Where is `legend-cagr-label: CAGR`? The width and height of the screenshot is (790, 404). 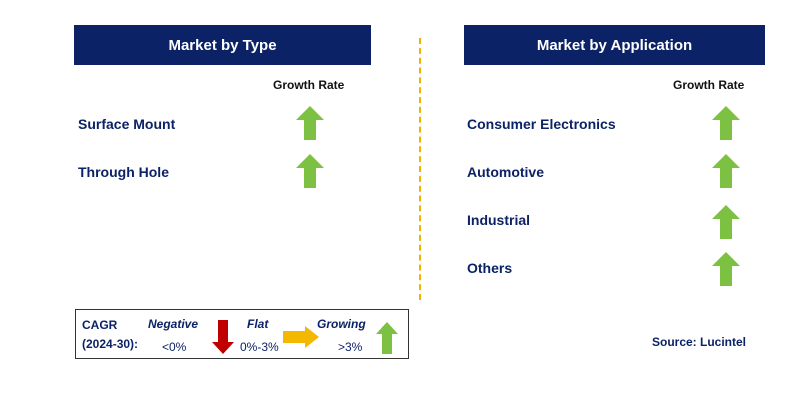 legend-cagr-label: CAGR is located at coordinates (100, 325).